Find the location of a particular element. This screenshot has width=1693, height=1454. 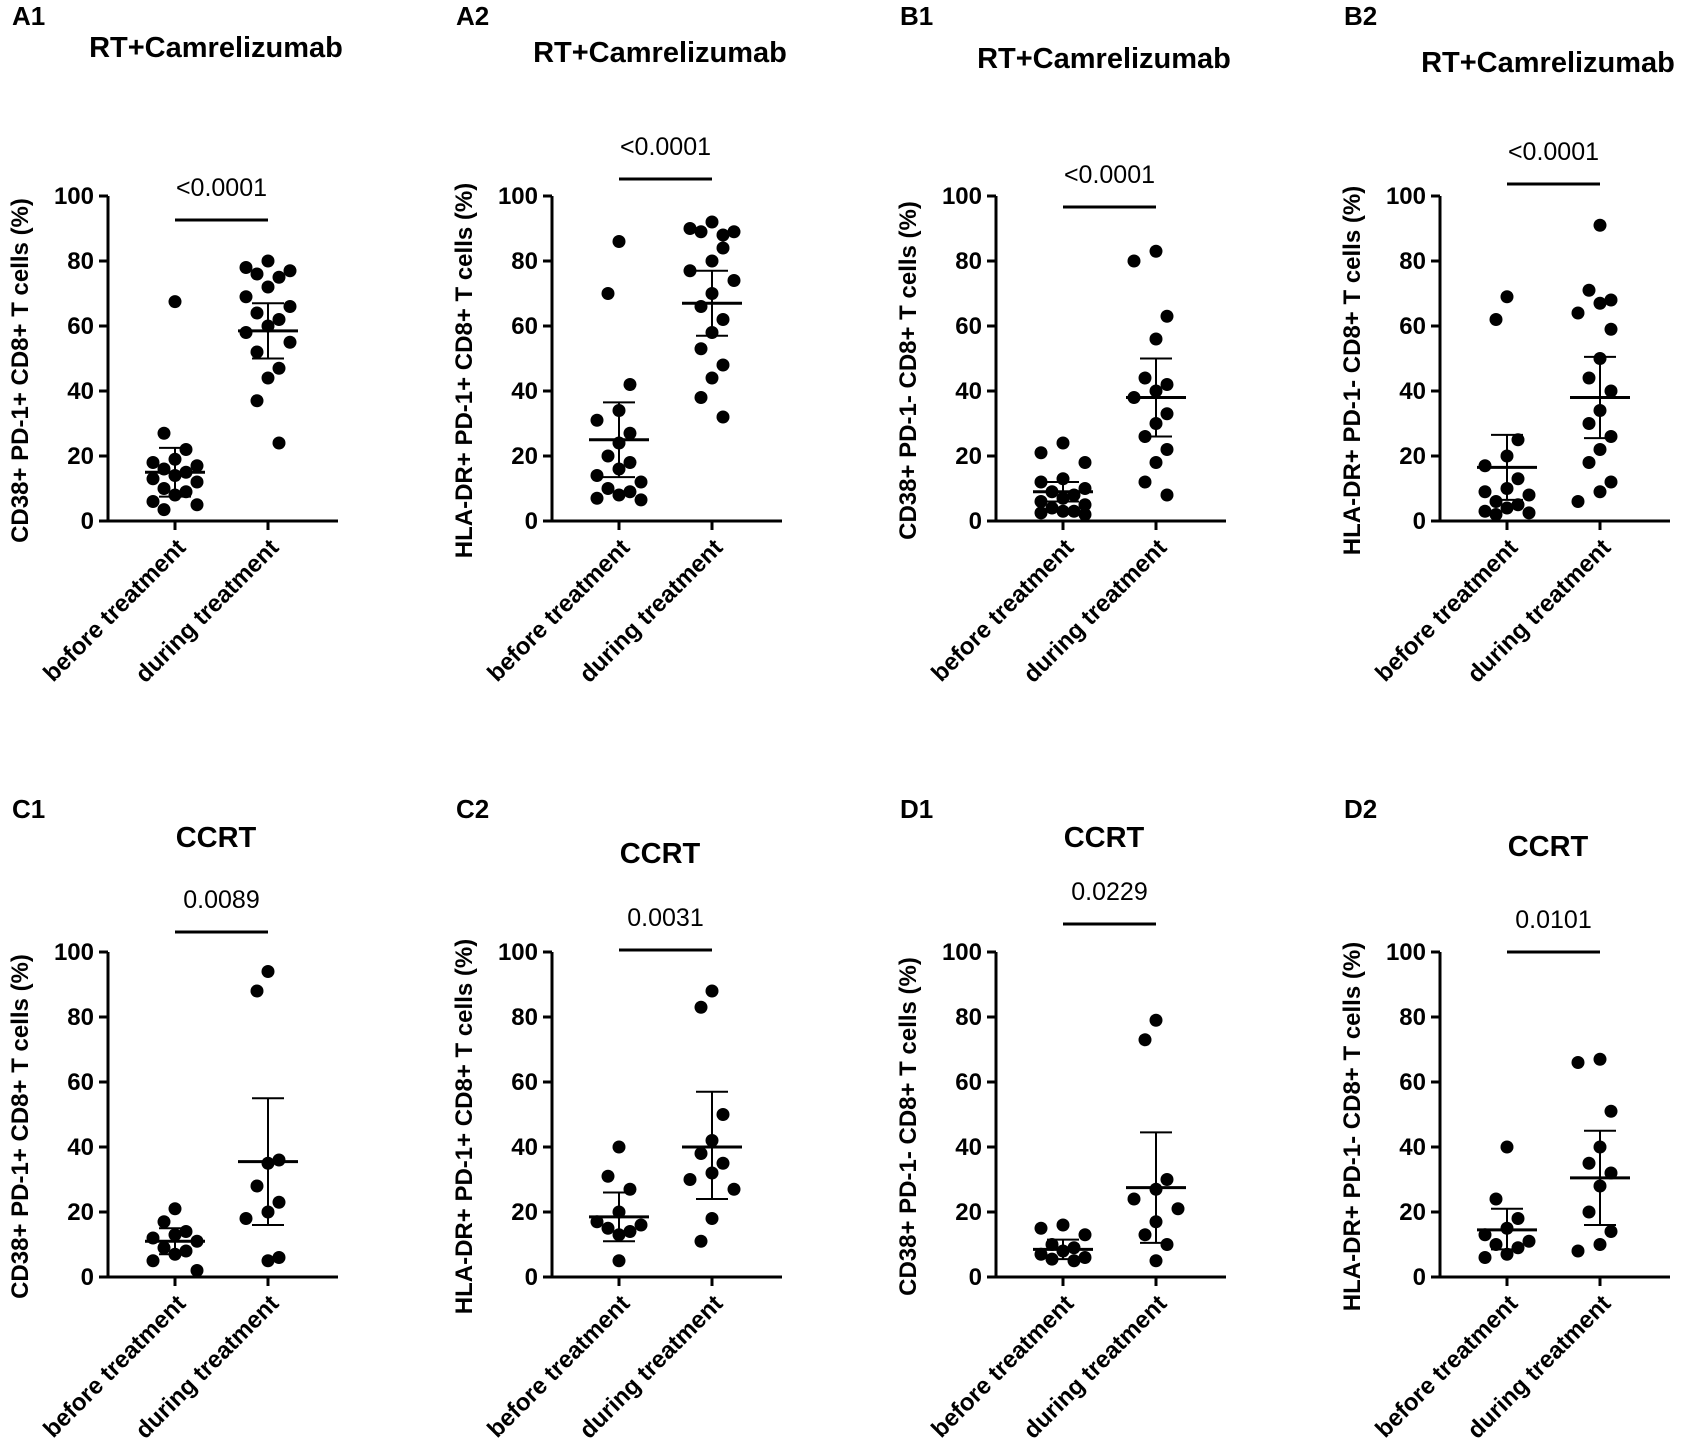

y-tick-label: 100 is located at coordinates (518, 952).